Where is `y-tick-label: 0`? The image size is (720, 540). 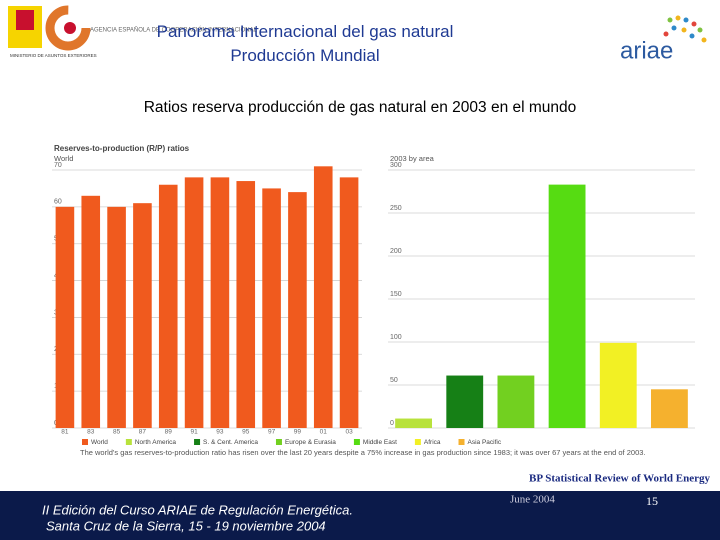
y-tick-label: 0 is located at coordinates (392, 423).